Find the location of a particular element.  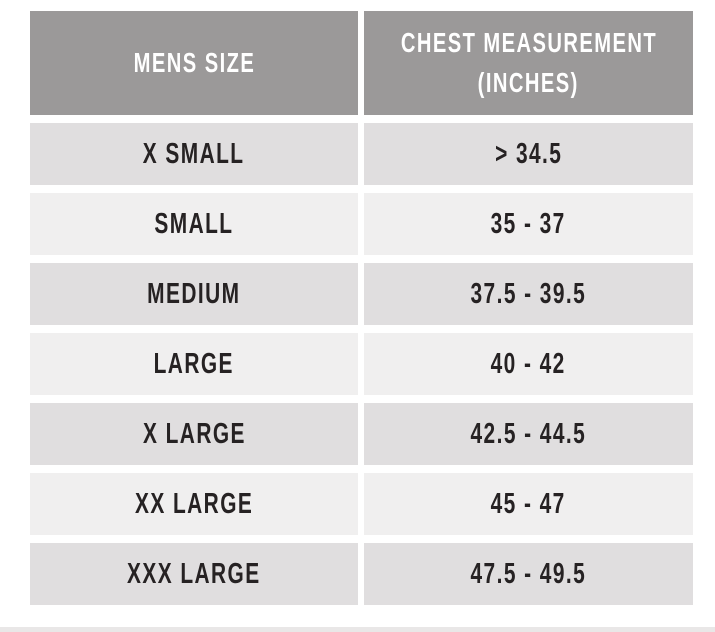

size-value: SMALL is located at coordinates (194, 223).